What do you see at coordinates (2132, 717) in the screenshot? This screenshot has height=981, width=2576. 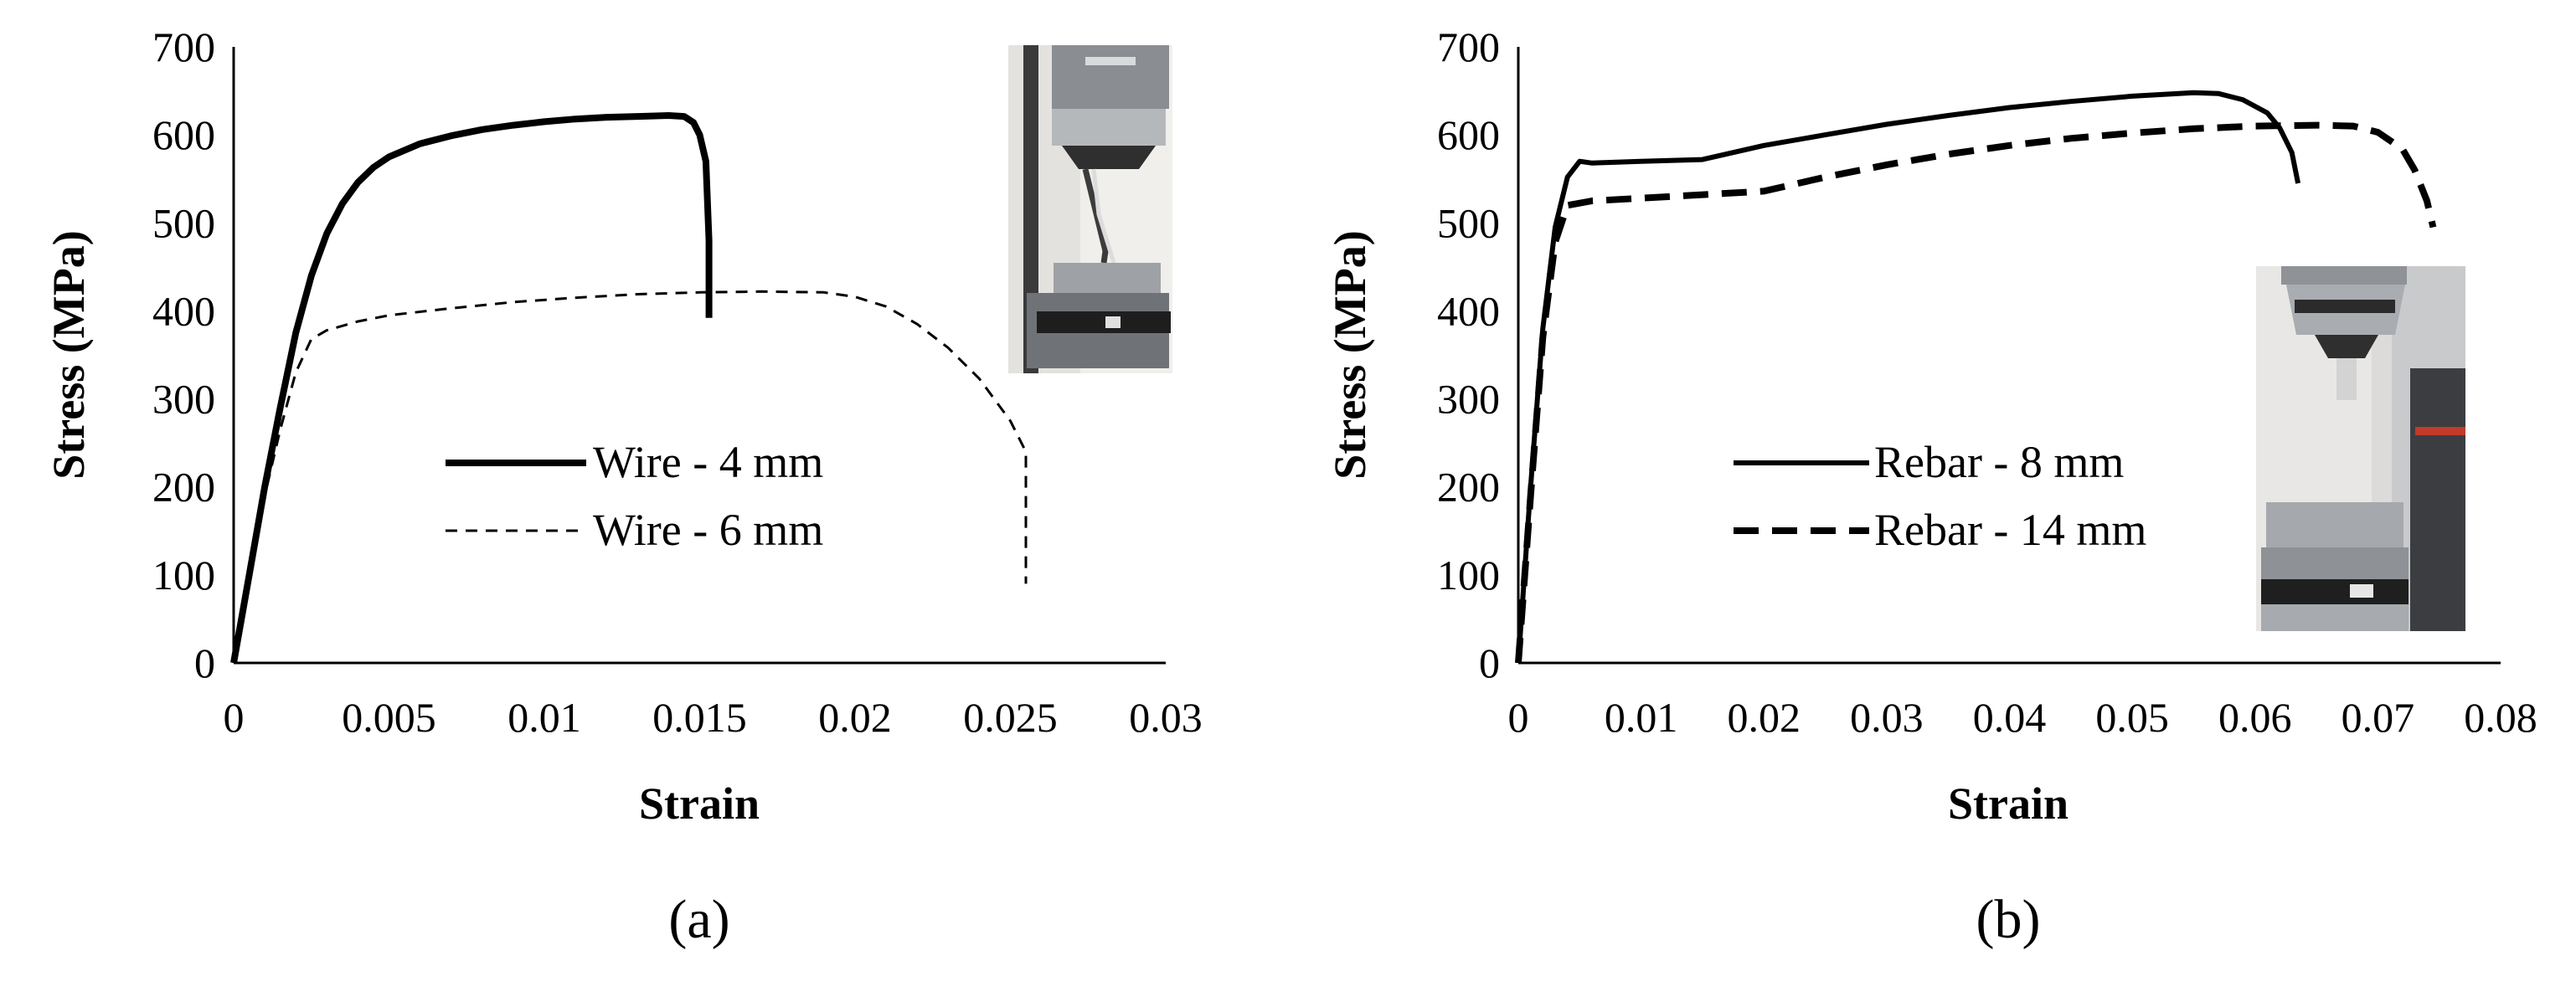 I see `x-tick-label: 0.05` at bounding box center [2132, 717].